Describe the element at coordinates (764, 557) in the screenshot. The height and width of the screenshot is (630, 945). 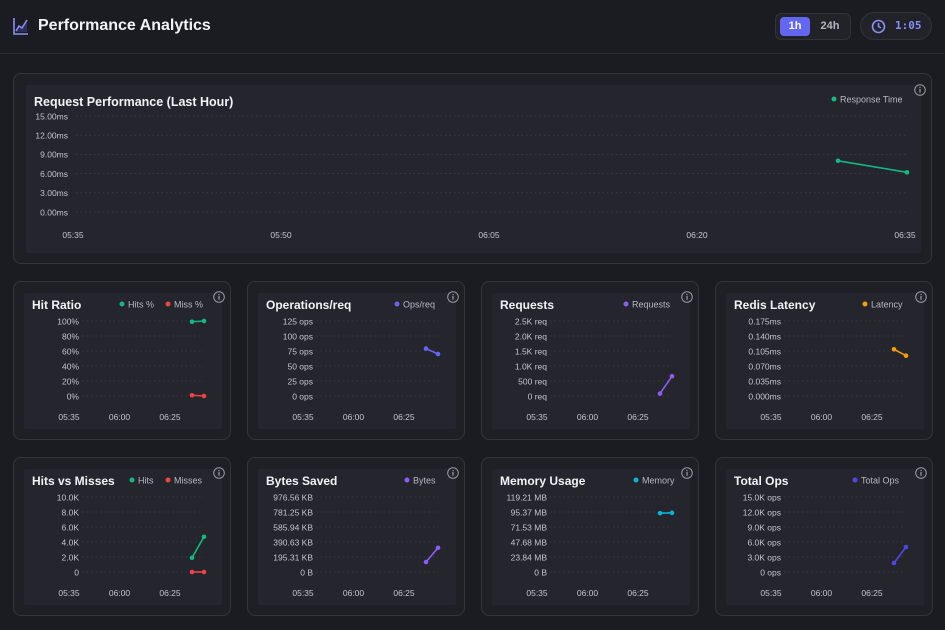
I see `y-tick-label: 3.0K ops` at that location.